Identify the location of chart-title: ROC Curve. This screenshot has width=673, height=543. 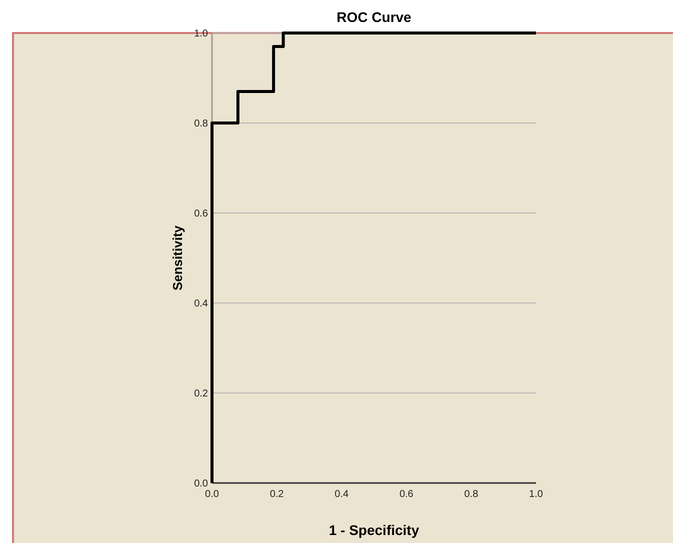
(374, 17).